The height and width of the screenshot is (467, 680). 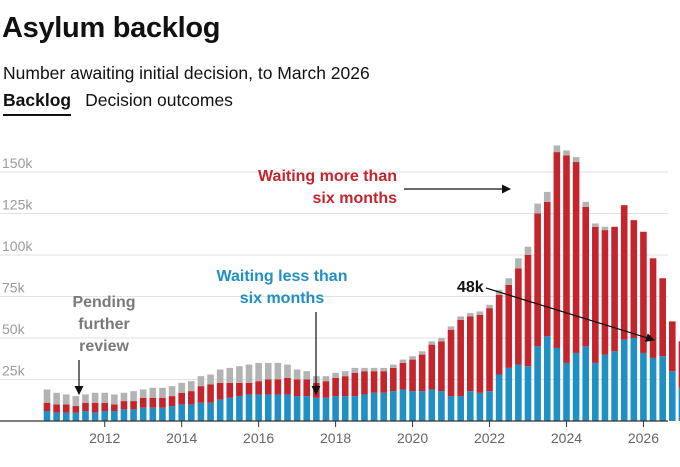 I want to click on x-tick-label: 2020, so click(x=412, y=438).